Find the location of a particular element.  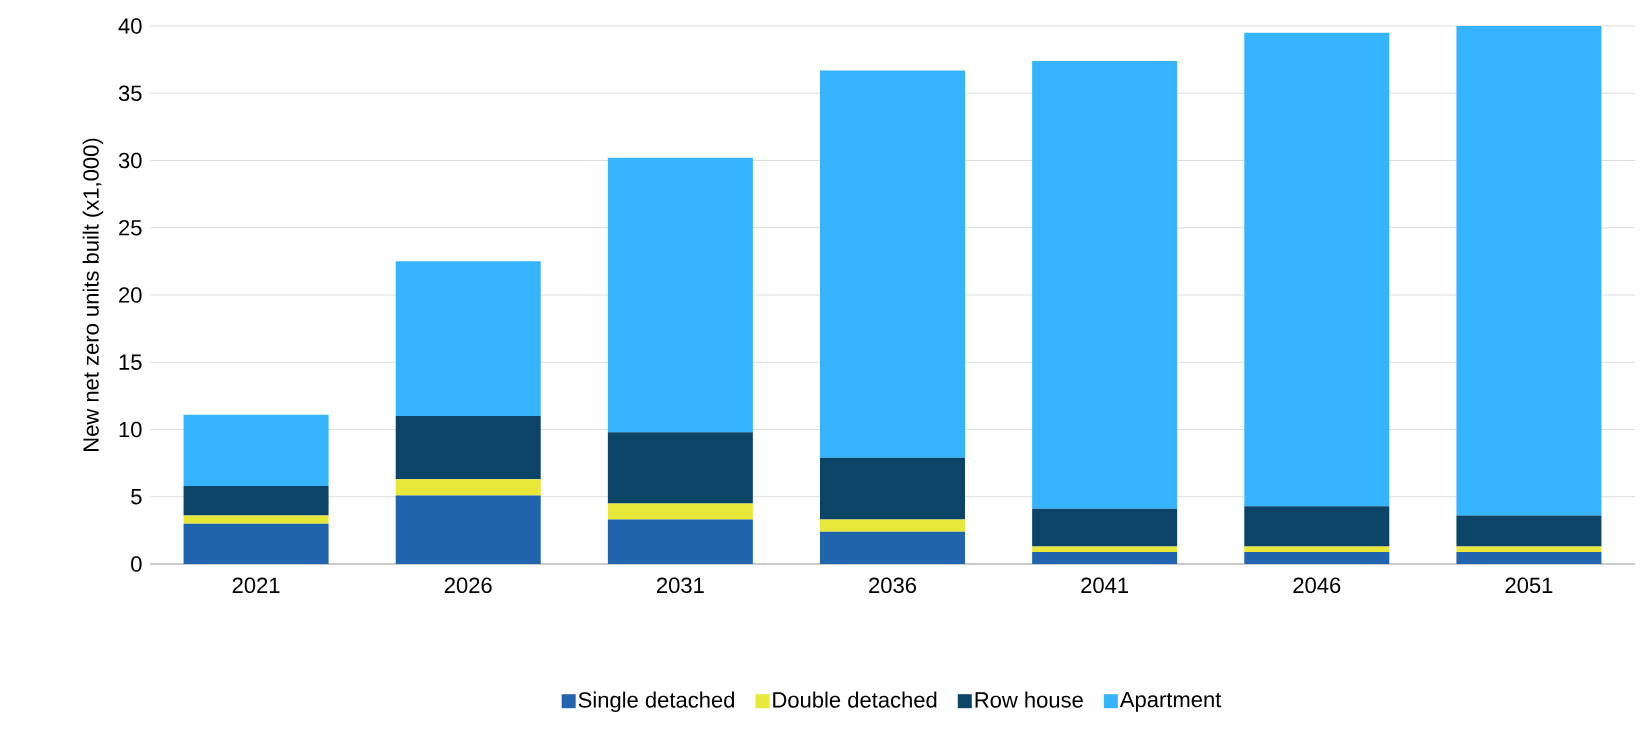

legend-label: Single detached is located at coordinates (656, 702).